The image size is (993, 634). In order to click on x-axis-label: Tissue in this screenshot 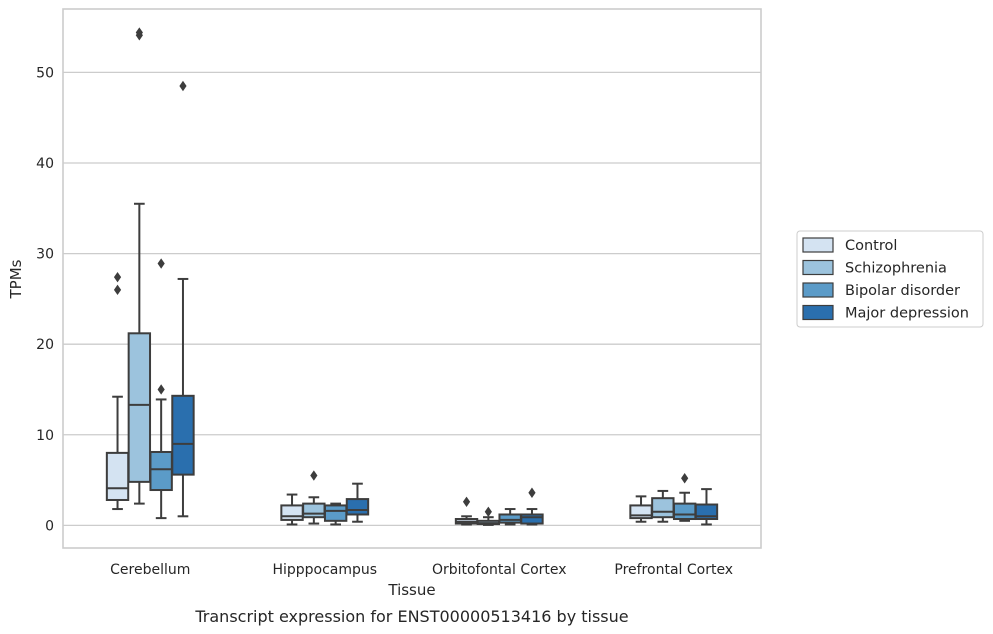, I will do `click(411, 590)`.